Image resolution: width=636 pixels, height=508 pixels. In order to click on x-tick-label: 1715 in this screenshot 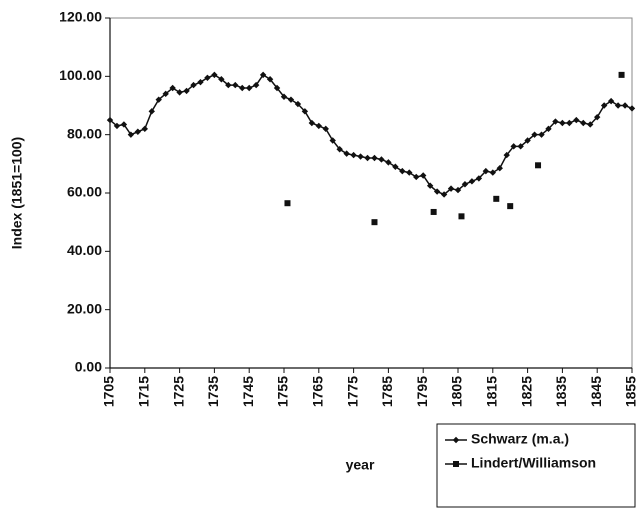, I will do `click(144, 391)`.